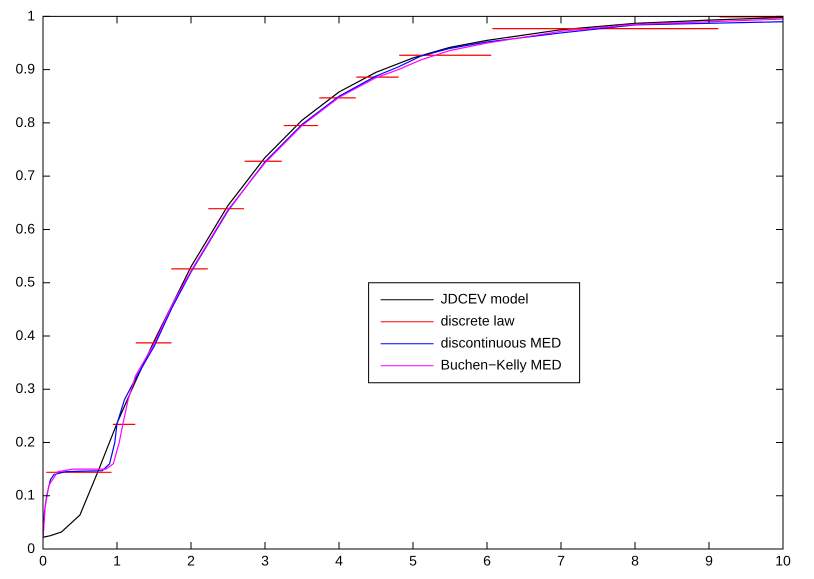  Describe the element at coordinates (31, 548) in the screenshot. I see `y-tick-label: 0` at that location.